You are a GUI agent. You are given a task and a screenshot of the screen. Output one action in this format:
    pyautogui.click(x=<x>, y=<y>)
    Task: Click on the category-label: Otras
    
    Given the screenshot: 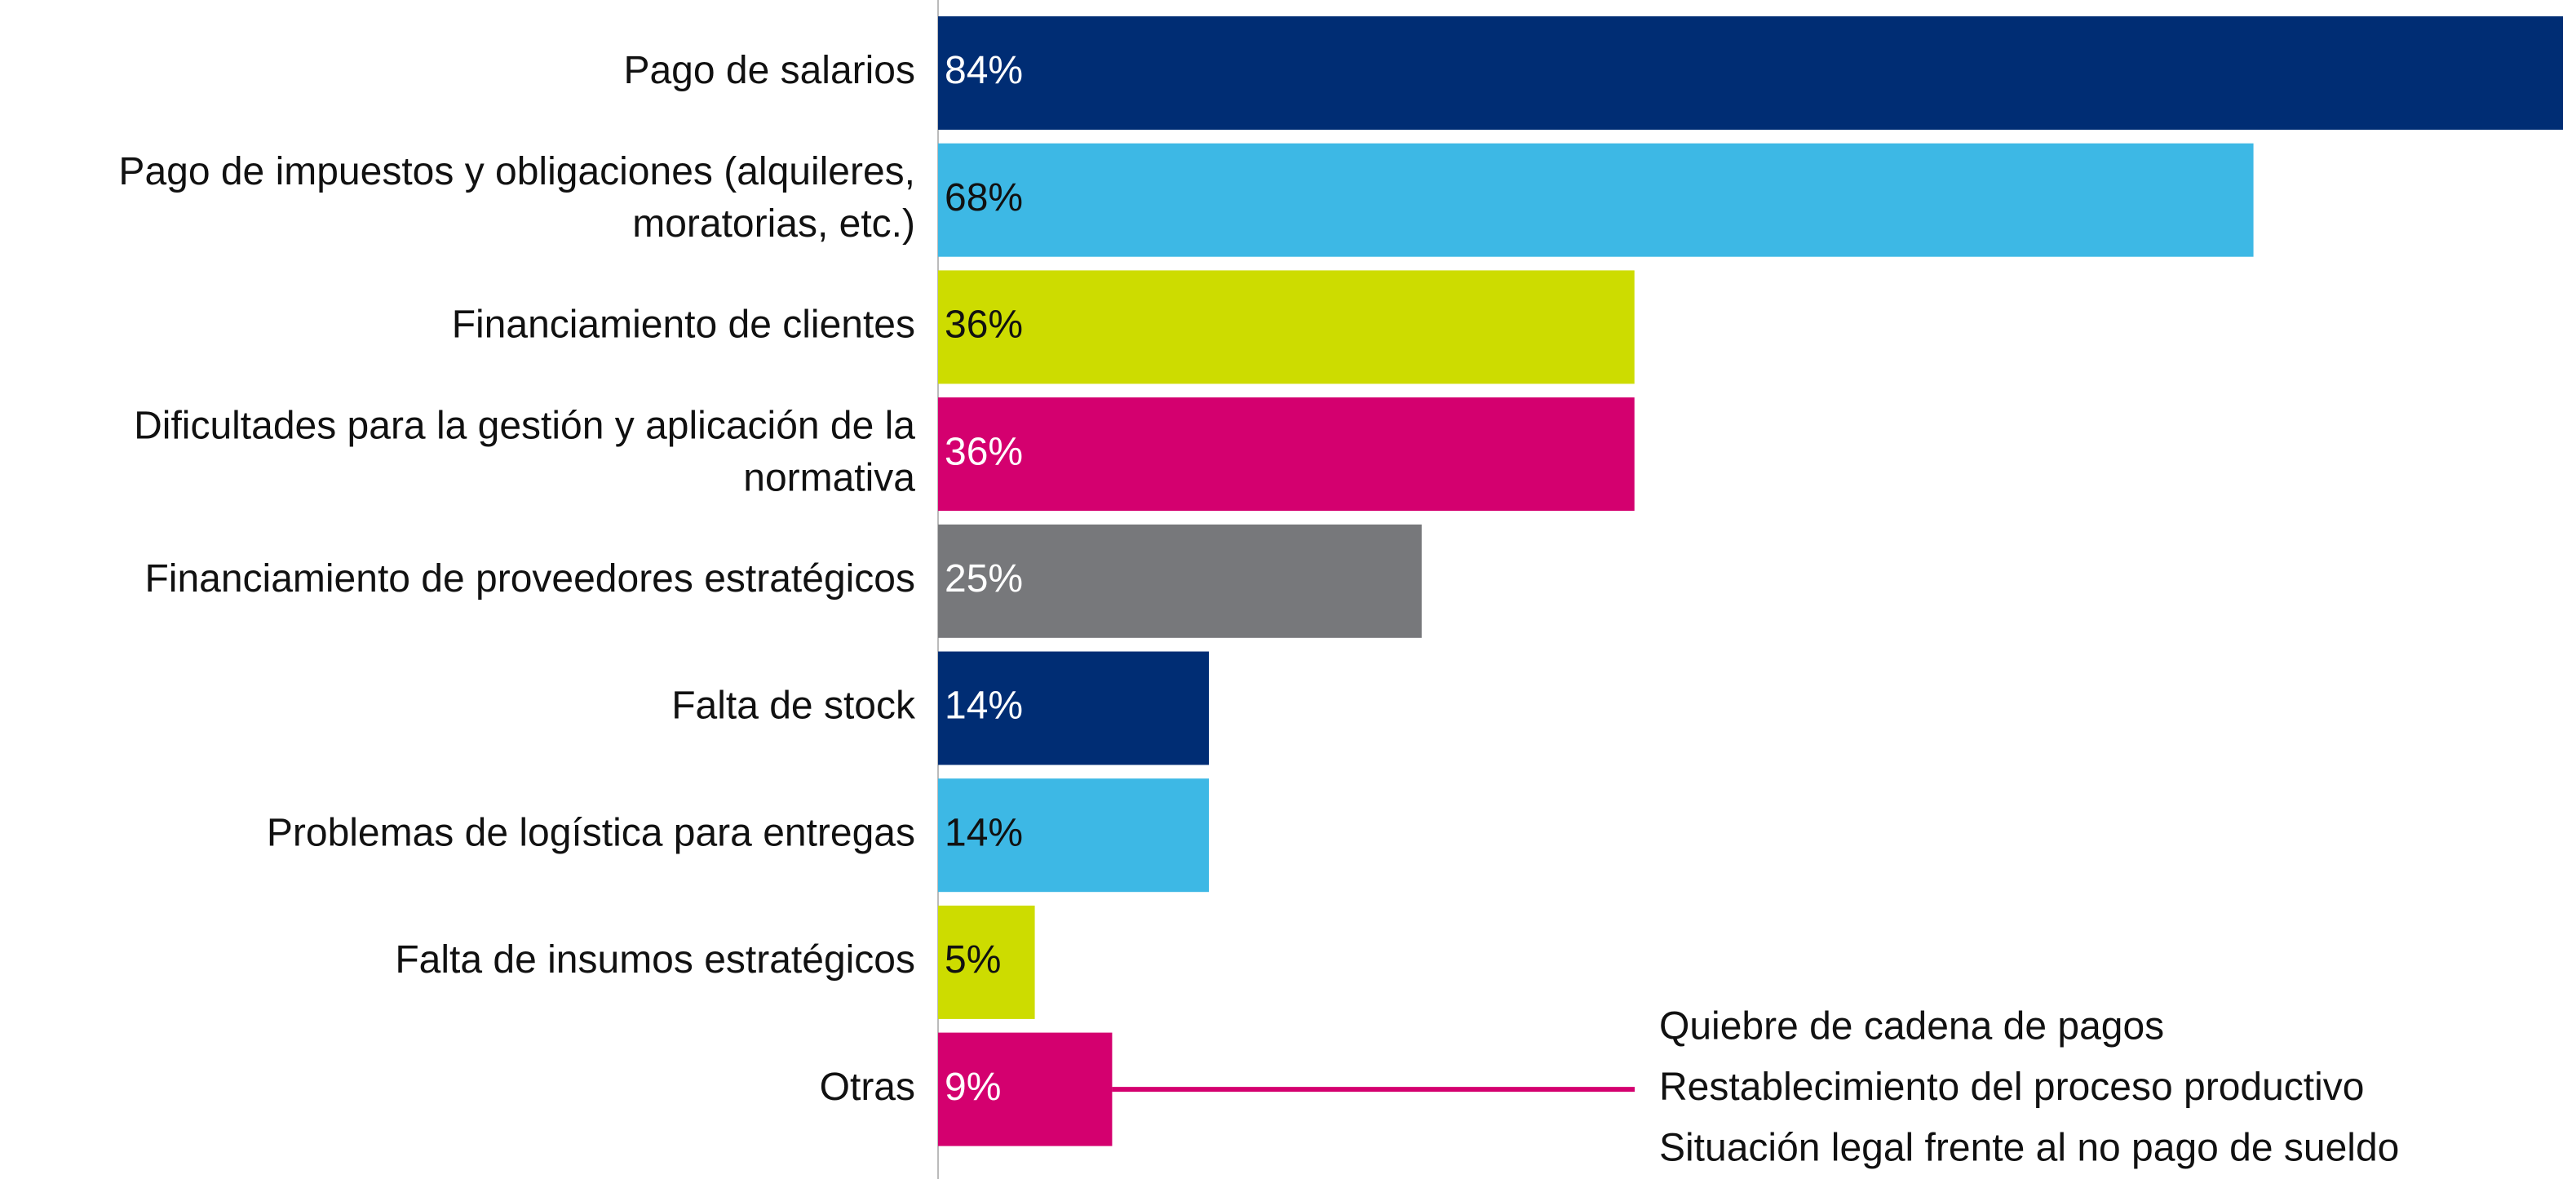 What is the action you would take?
    pyautogui.click(x=867, y=1087)
    